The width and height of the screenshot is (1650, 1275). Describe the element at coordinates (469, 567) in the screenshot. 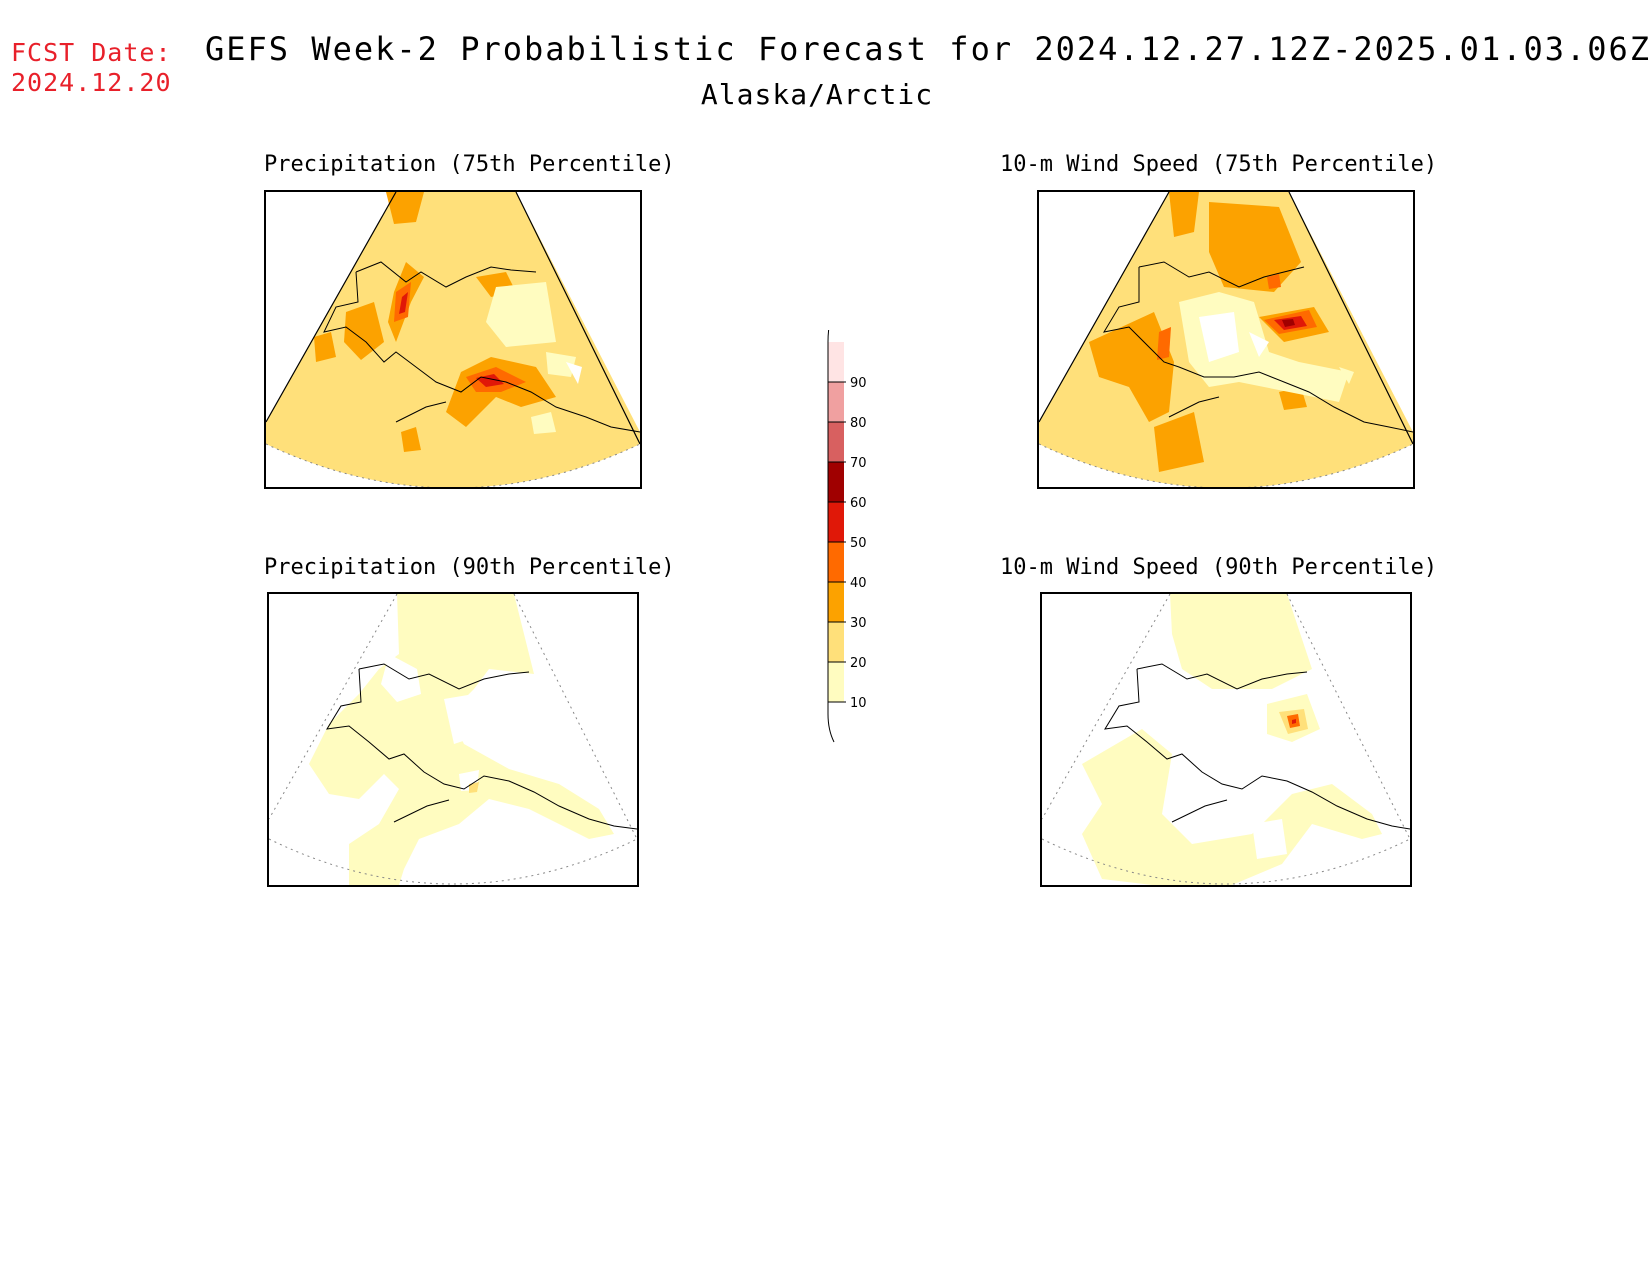

I see `panel-title-precip-90: Precipitation (90th Percentile)` at that location.